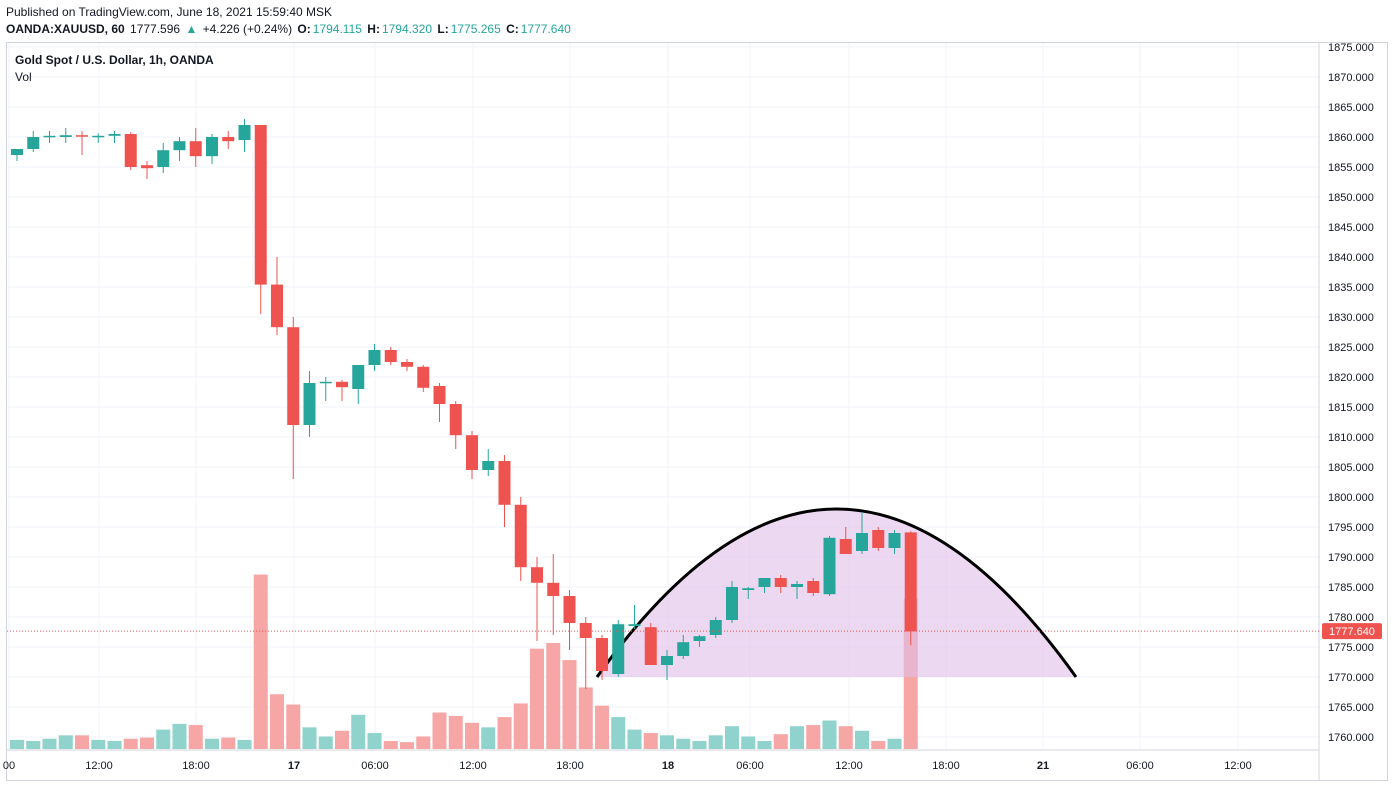 Image resolution: width=1396 pixels, height=785 pixels. Describe the element at coordinates (512, 29) in the screenshot. I see `close-label: C:` at that location.